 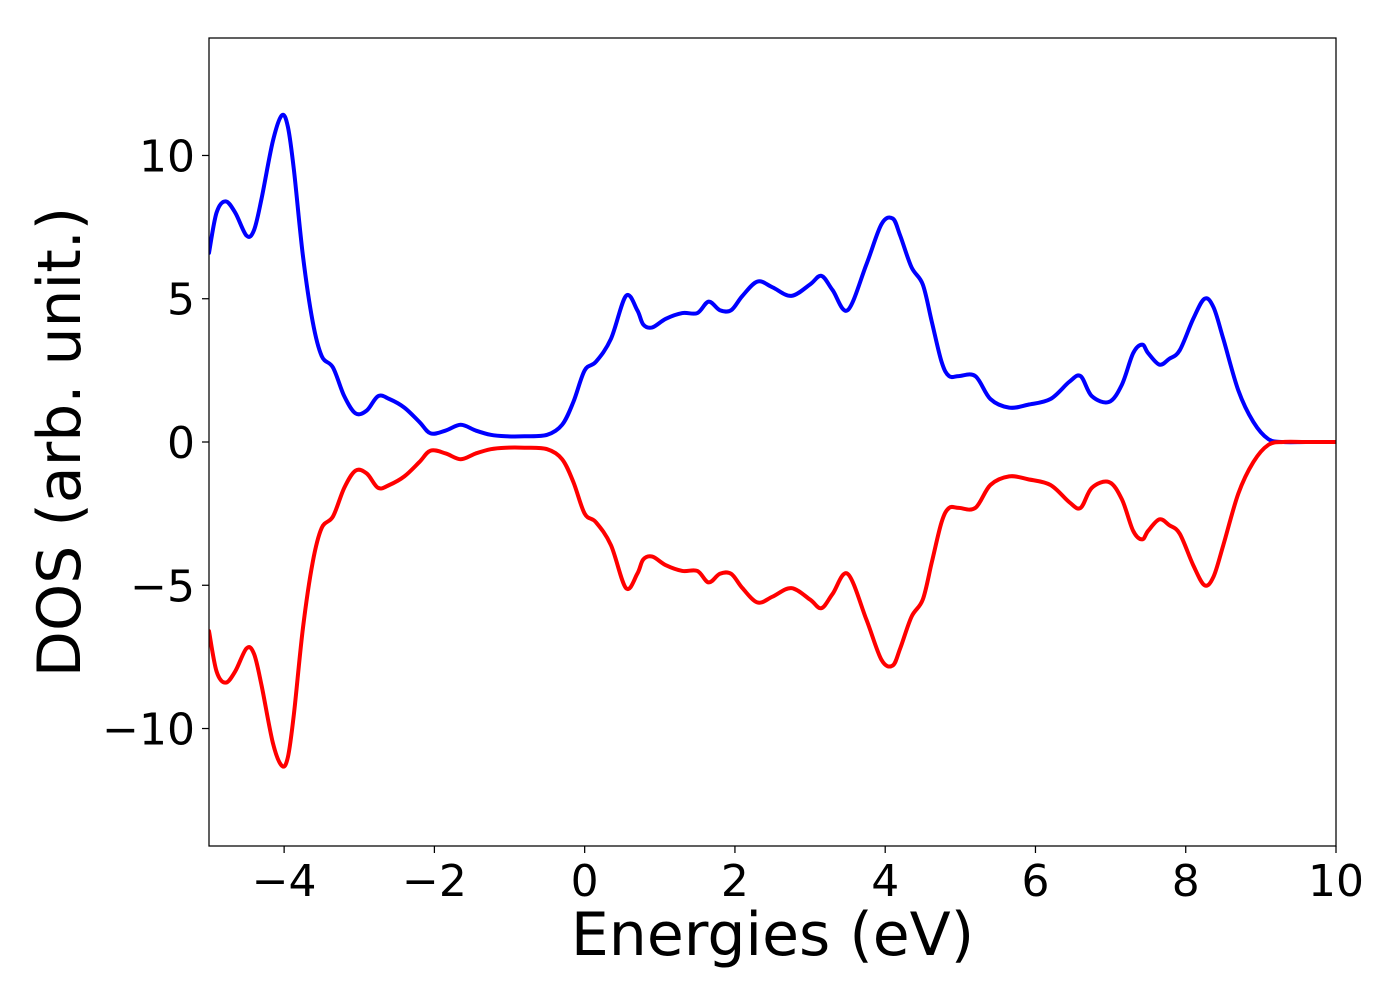 I want to click on x-tick-label: 8, so click(x=1186, y=881).